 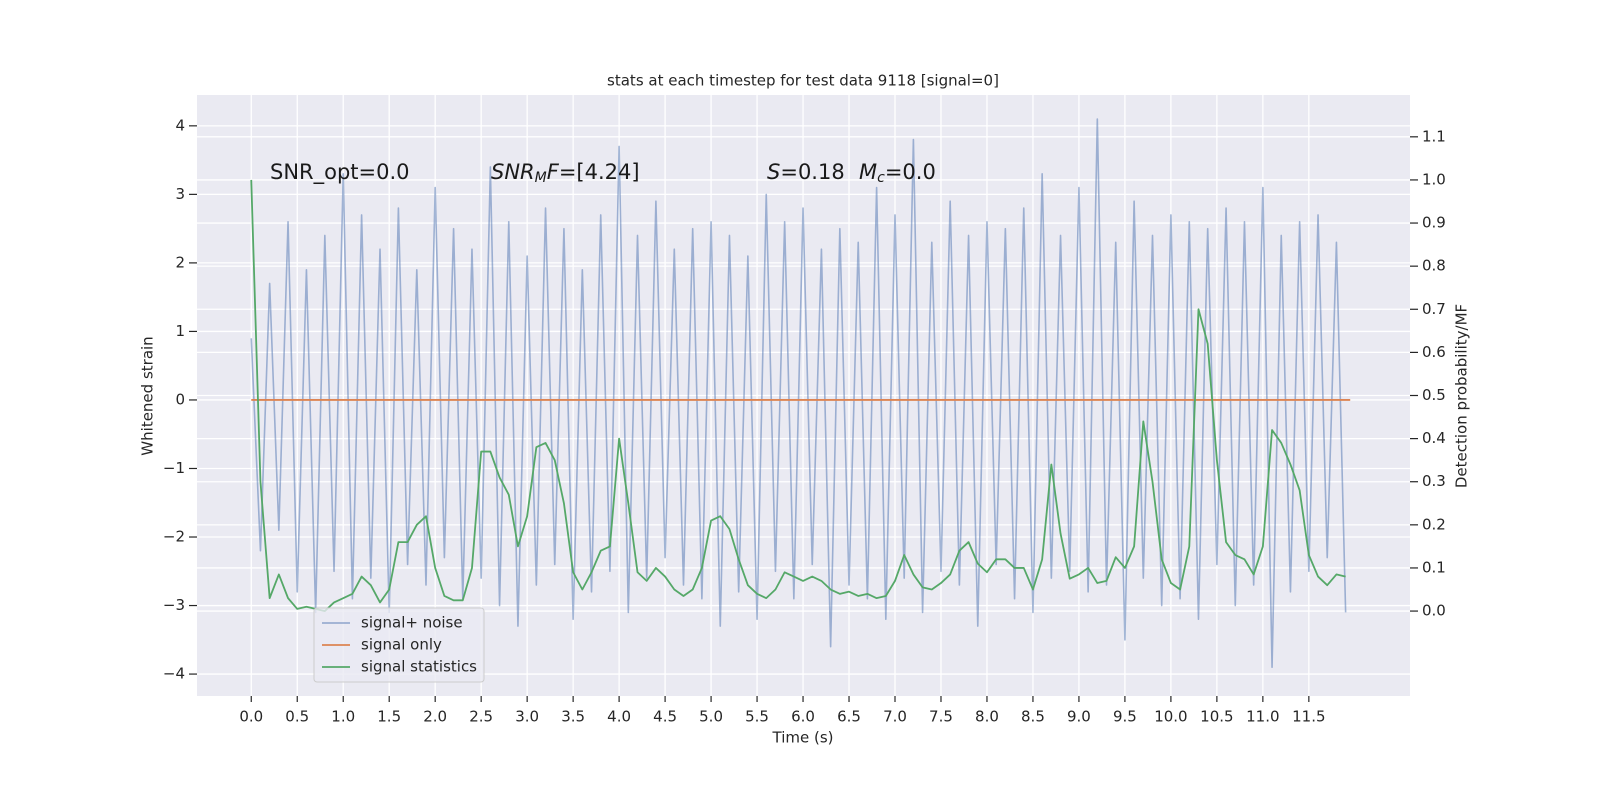 What do you see at coordinates (180, 262) in the screenshot?
I see `y-tick-label: 2` at bounding box center [180, 262].